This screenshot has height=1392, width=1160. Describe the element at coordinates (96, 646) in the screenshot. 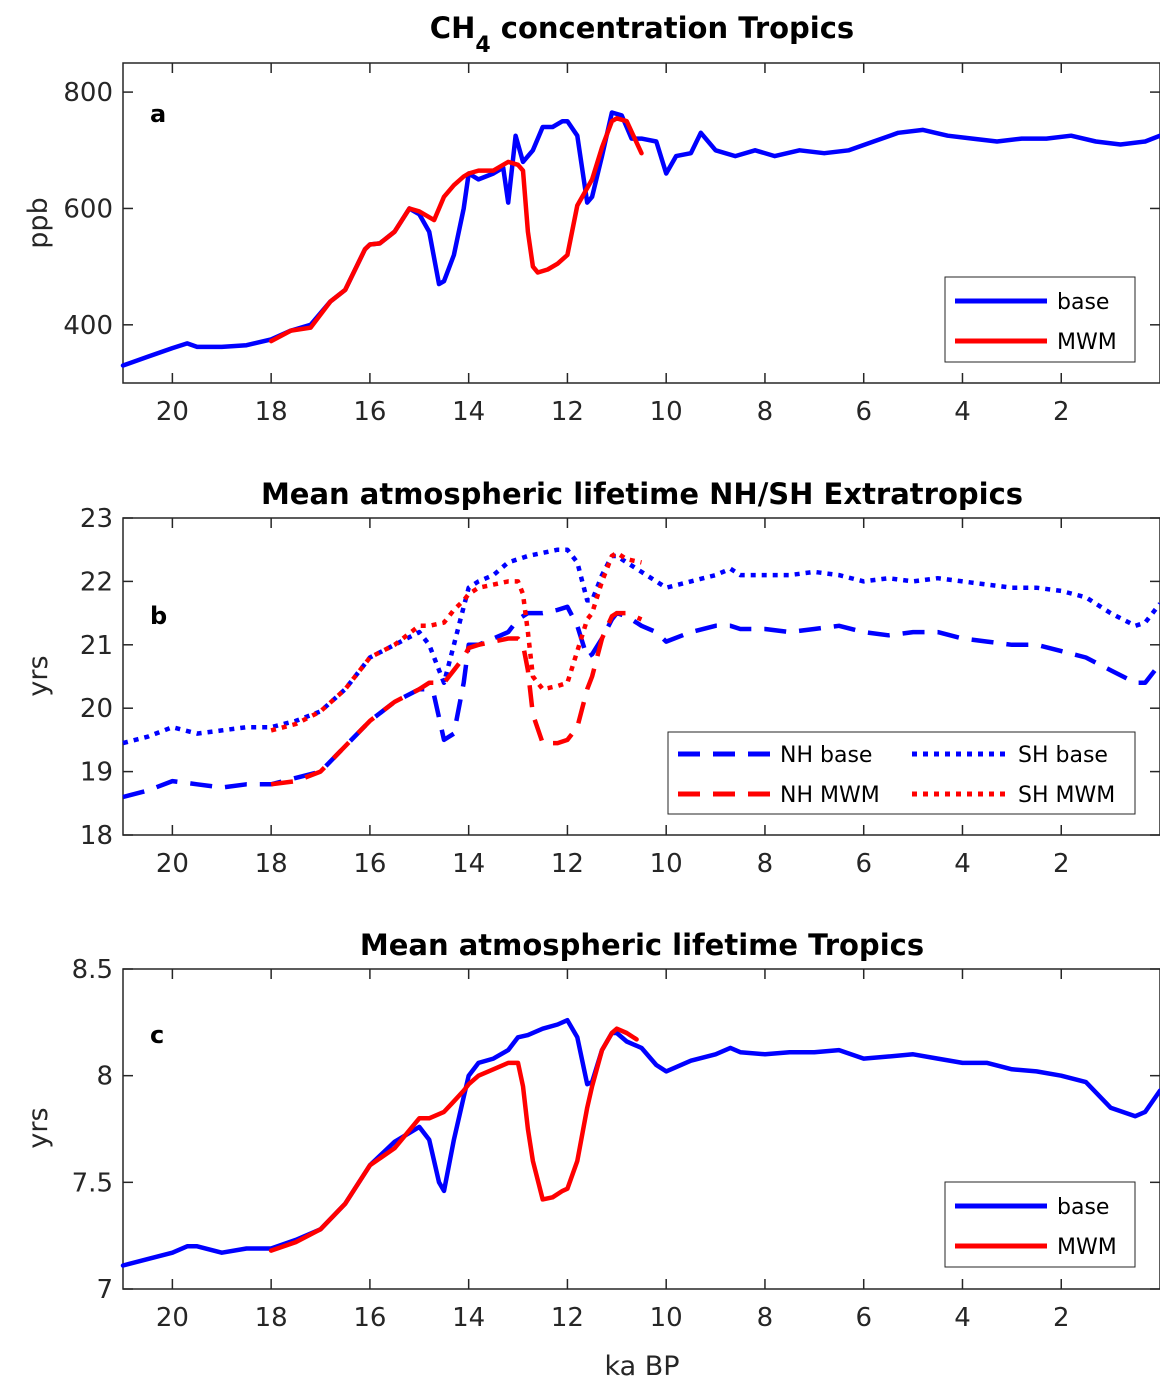

I see `y-tick-label: 21` at that location.